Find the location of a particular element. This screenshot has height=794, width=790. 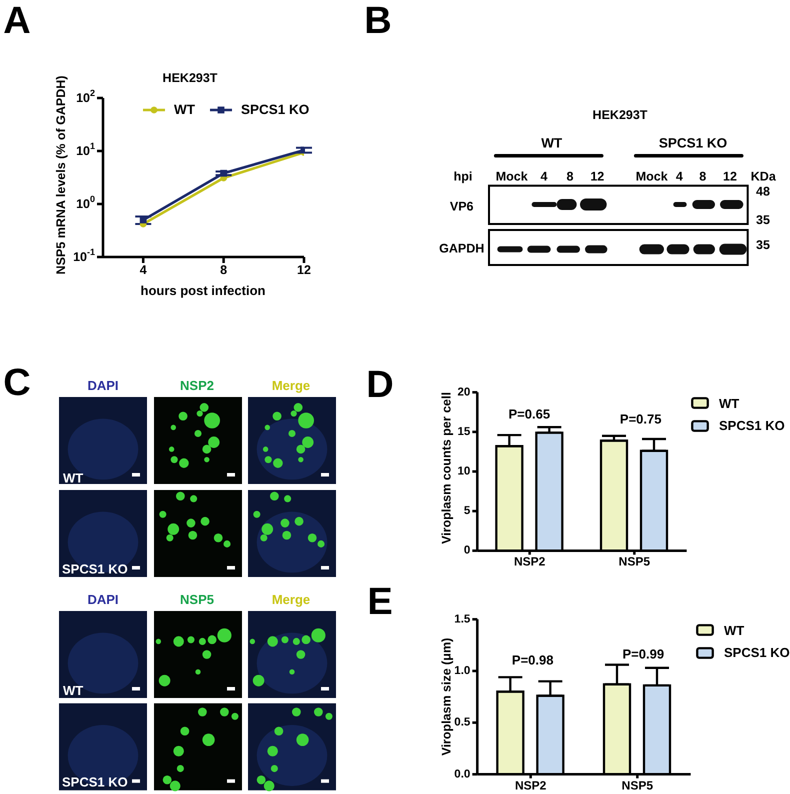

x-axis-title: hours post infection is located at coordinates (203, 290).